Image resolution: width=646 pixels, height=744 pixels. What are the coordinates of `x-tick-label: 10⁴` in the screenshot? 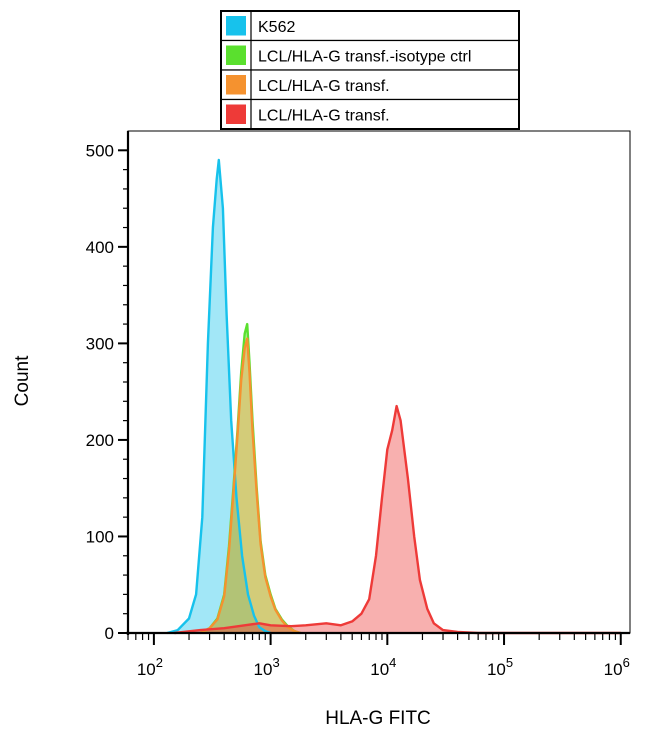 It's located at (383, 667).